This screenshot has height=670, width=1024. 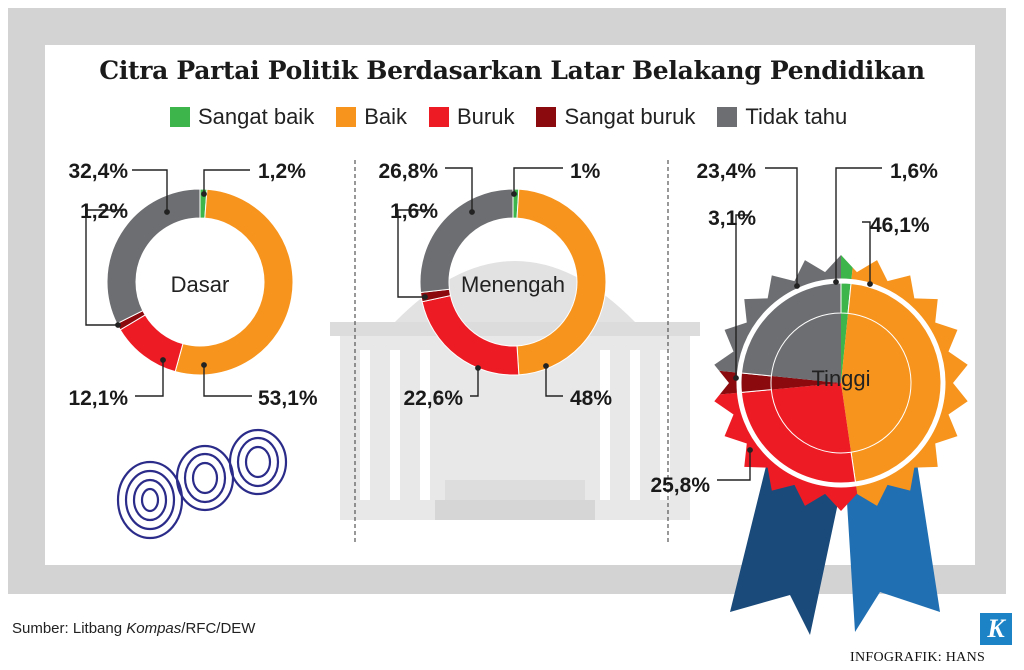 What do you see at coordinates (98, 171) in the screenshot?
I see `value-label: 32,4%` at bounding box center [98, 171].